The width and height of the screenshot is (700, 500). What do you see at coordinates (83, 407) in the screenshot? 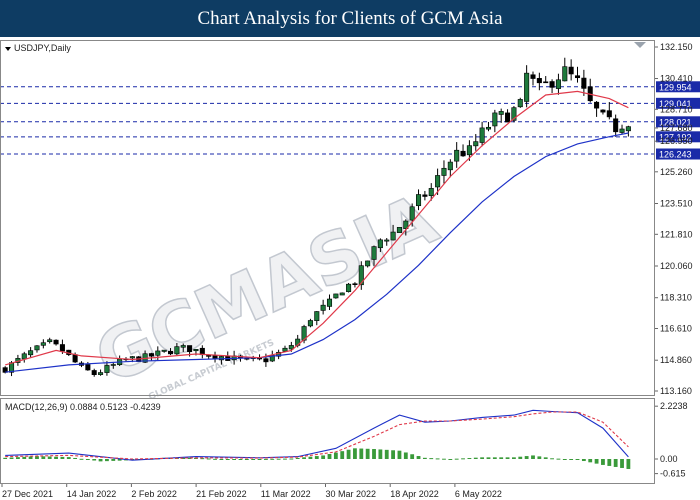
I see `macd-title: MACD(12,26,9) 0.0884 0.5123 -0.4239` at bounding box center [83, 407].